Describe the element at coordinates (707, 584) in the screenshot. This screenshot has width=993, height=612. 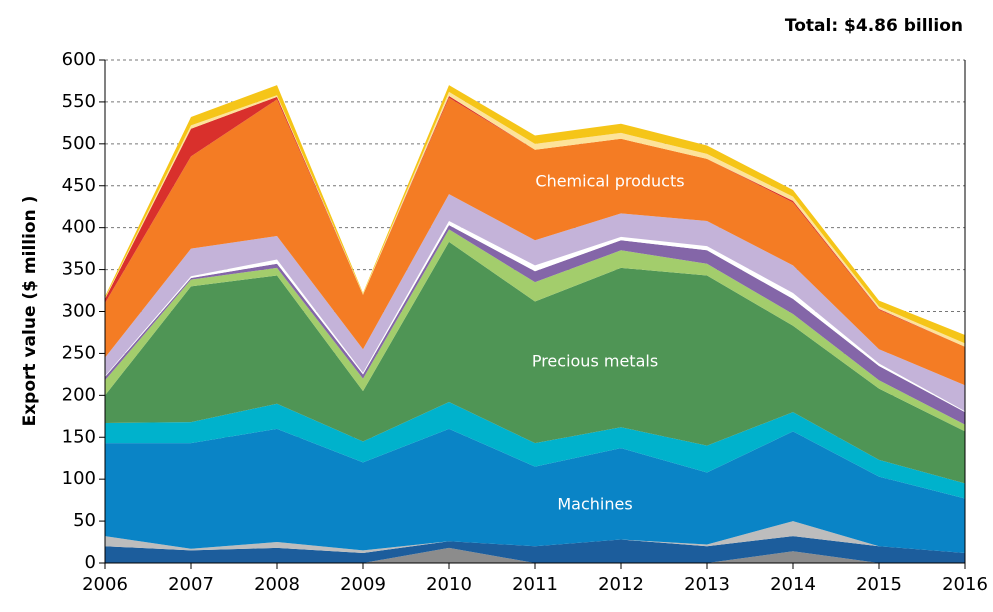
I see `x-tick-label: 2013` at that location.